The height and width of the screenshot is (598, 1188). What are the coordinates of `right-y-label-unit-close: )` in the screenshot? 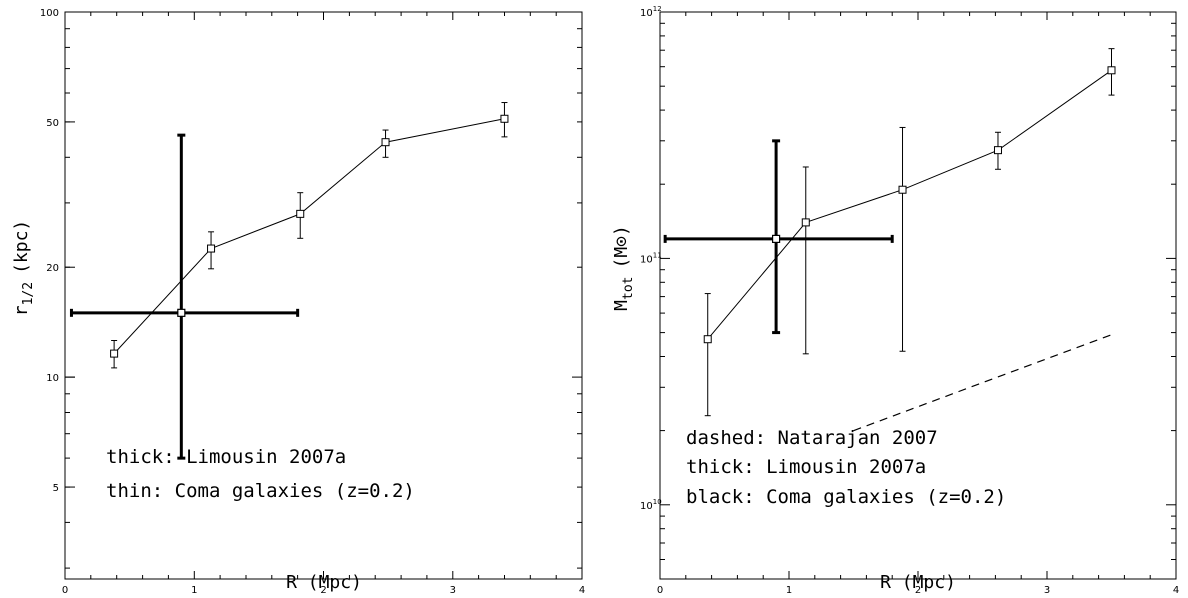 It's located at (621, 230).